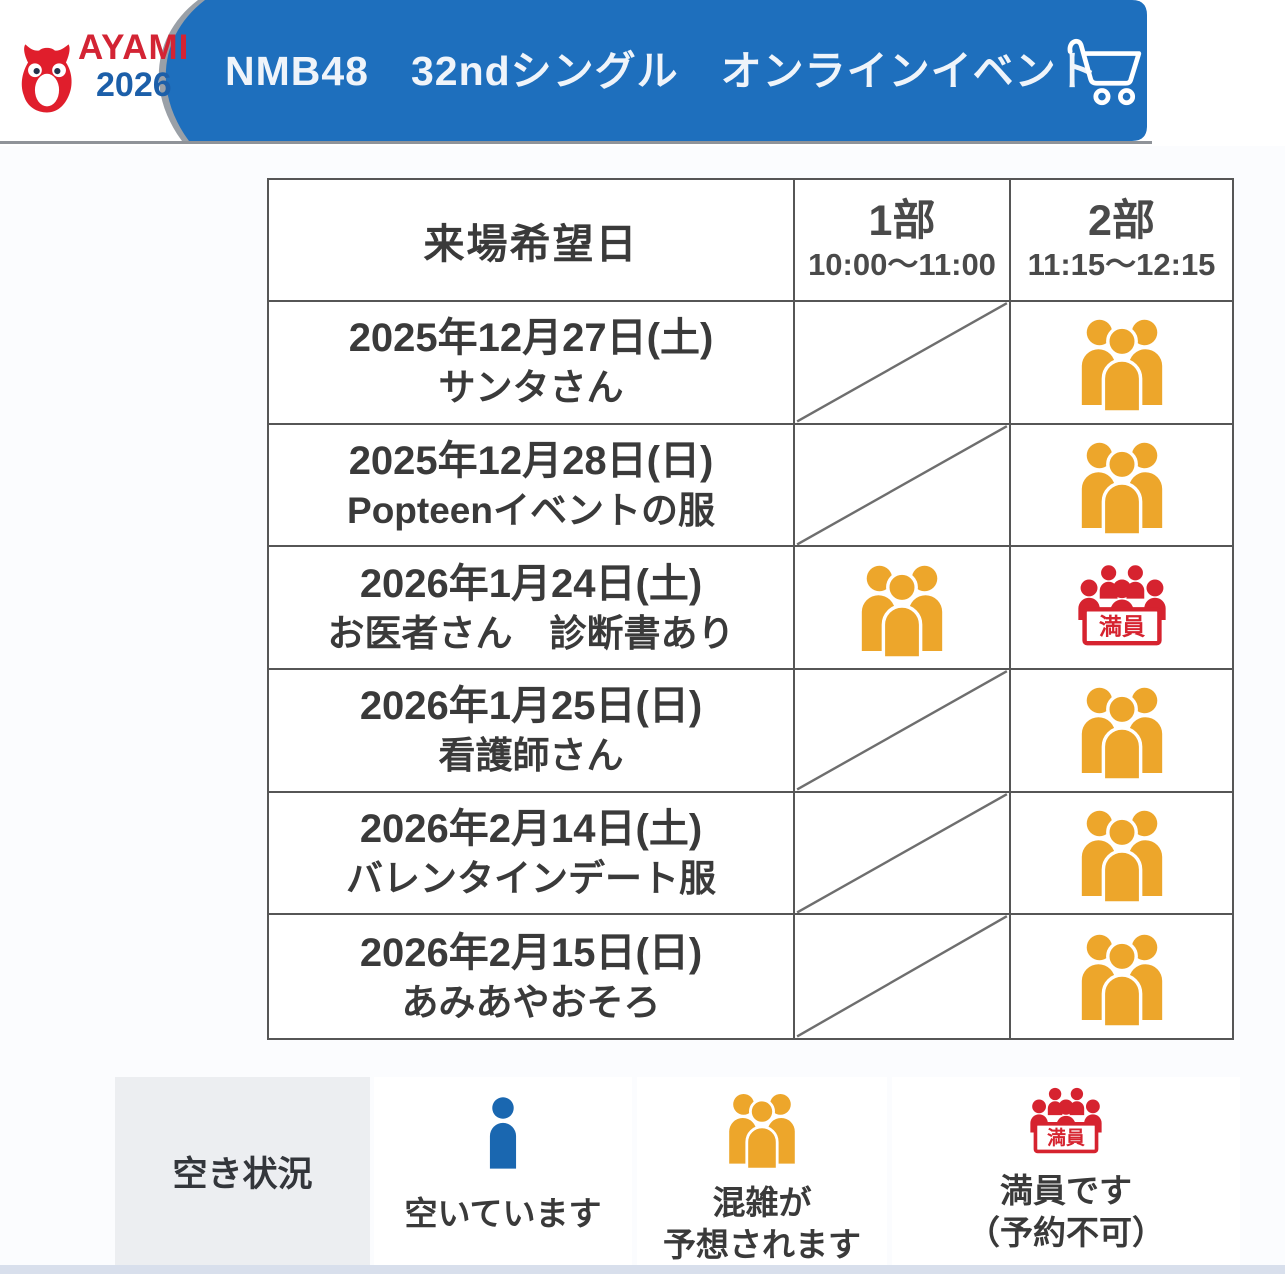 The height and width of the screenshot is (1274, 1285). I want to click on banner-background, so click(653, 70).